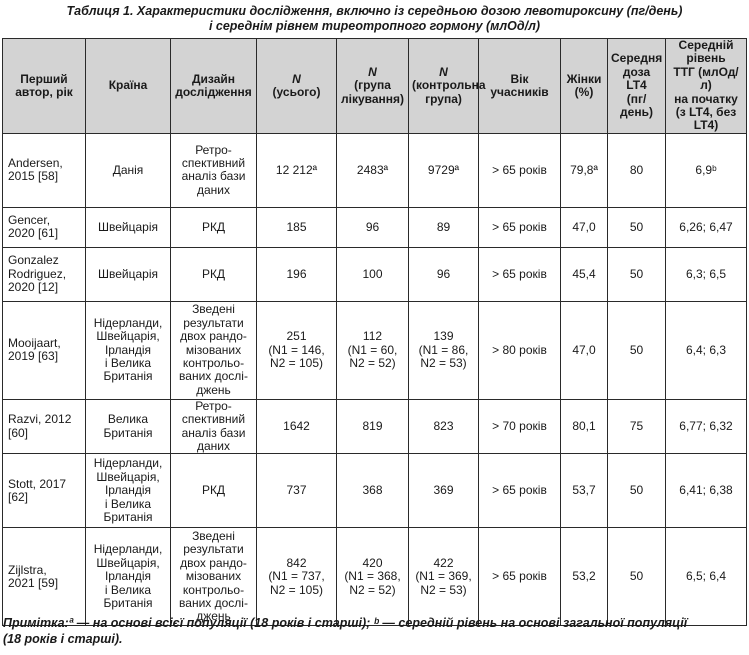 Image resolution: width=749 pixels, height=655 pixels. I want to click on cell-n-total: 842 (N1 = 737, N2 = 105), so click(296, 577).